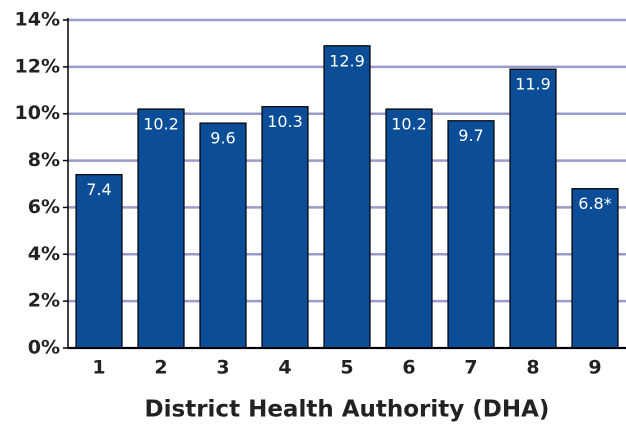  Describe the element at coordinates (44, 348) in the screenshot. I see `y-tick-label: 0%` at that location.